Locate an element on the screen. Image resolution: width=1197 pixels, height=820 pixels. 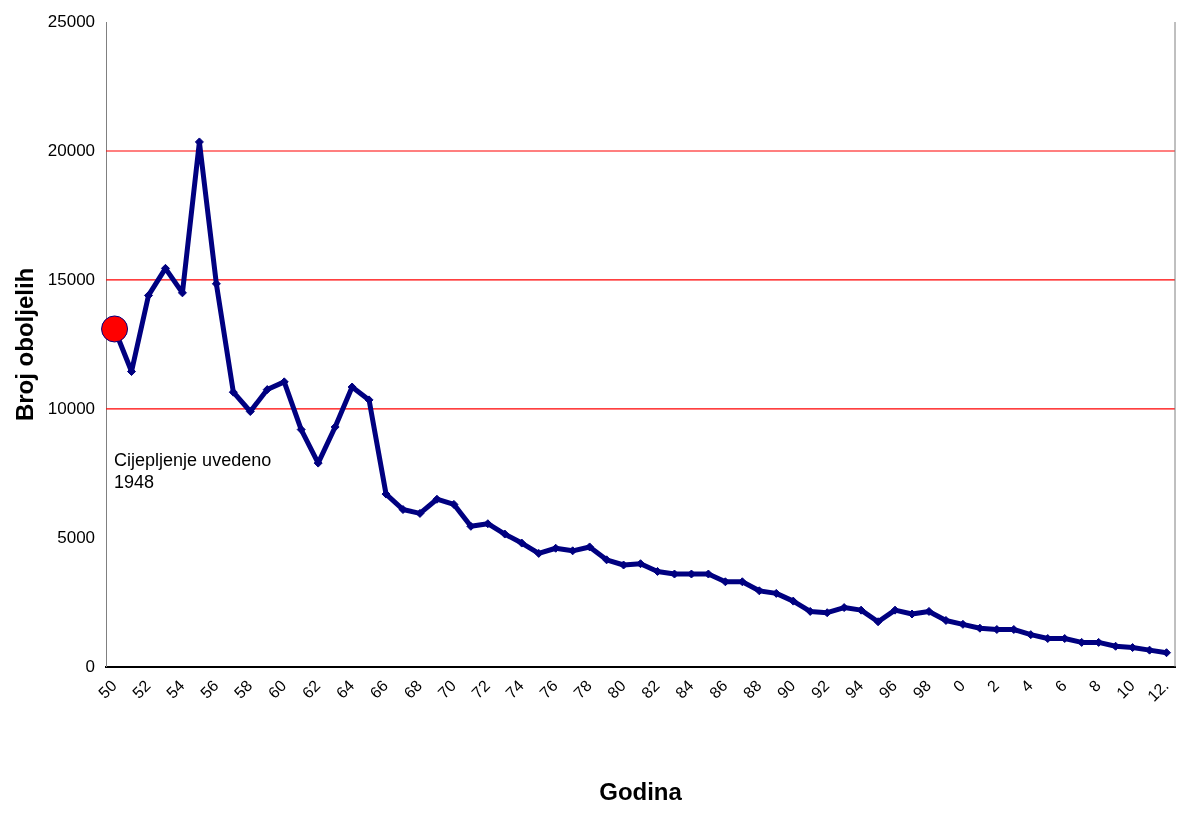
x-tick-label: 54 is located at coordinates (175, 689).